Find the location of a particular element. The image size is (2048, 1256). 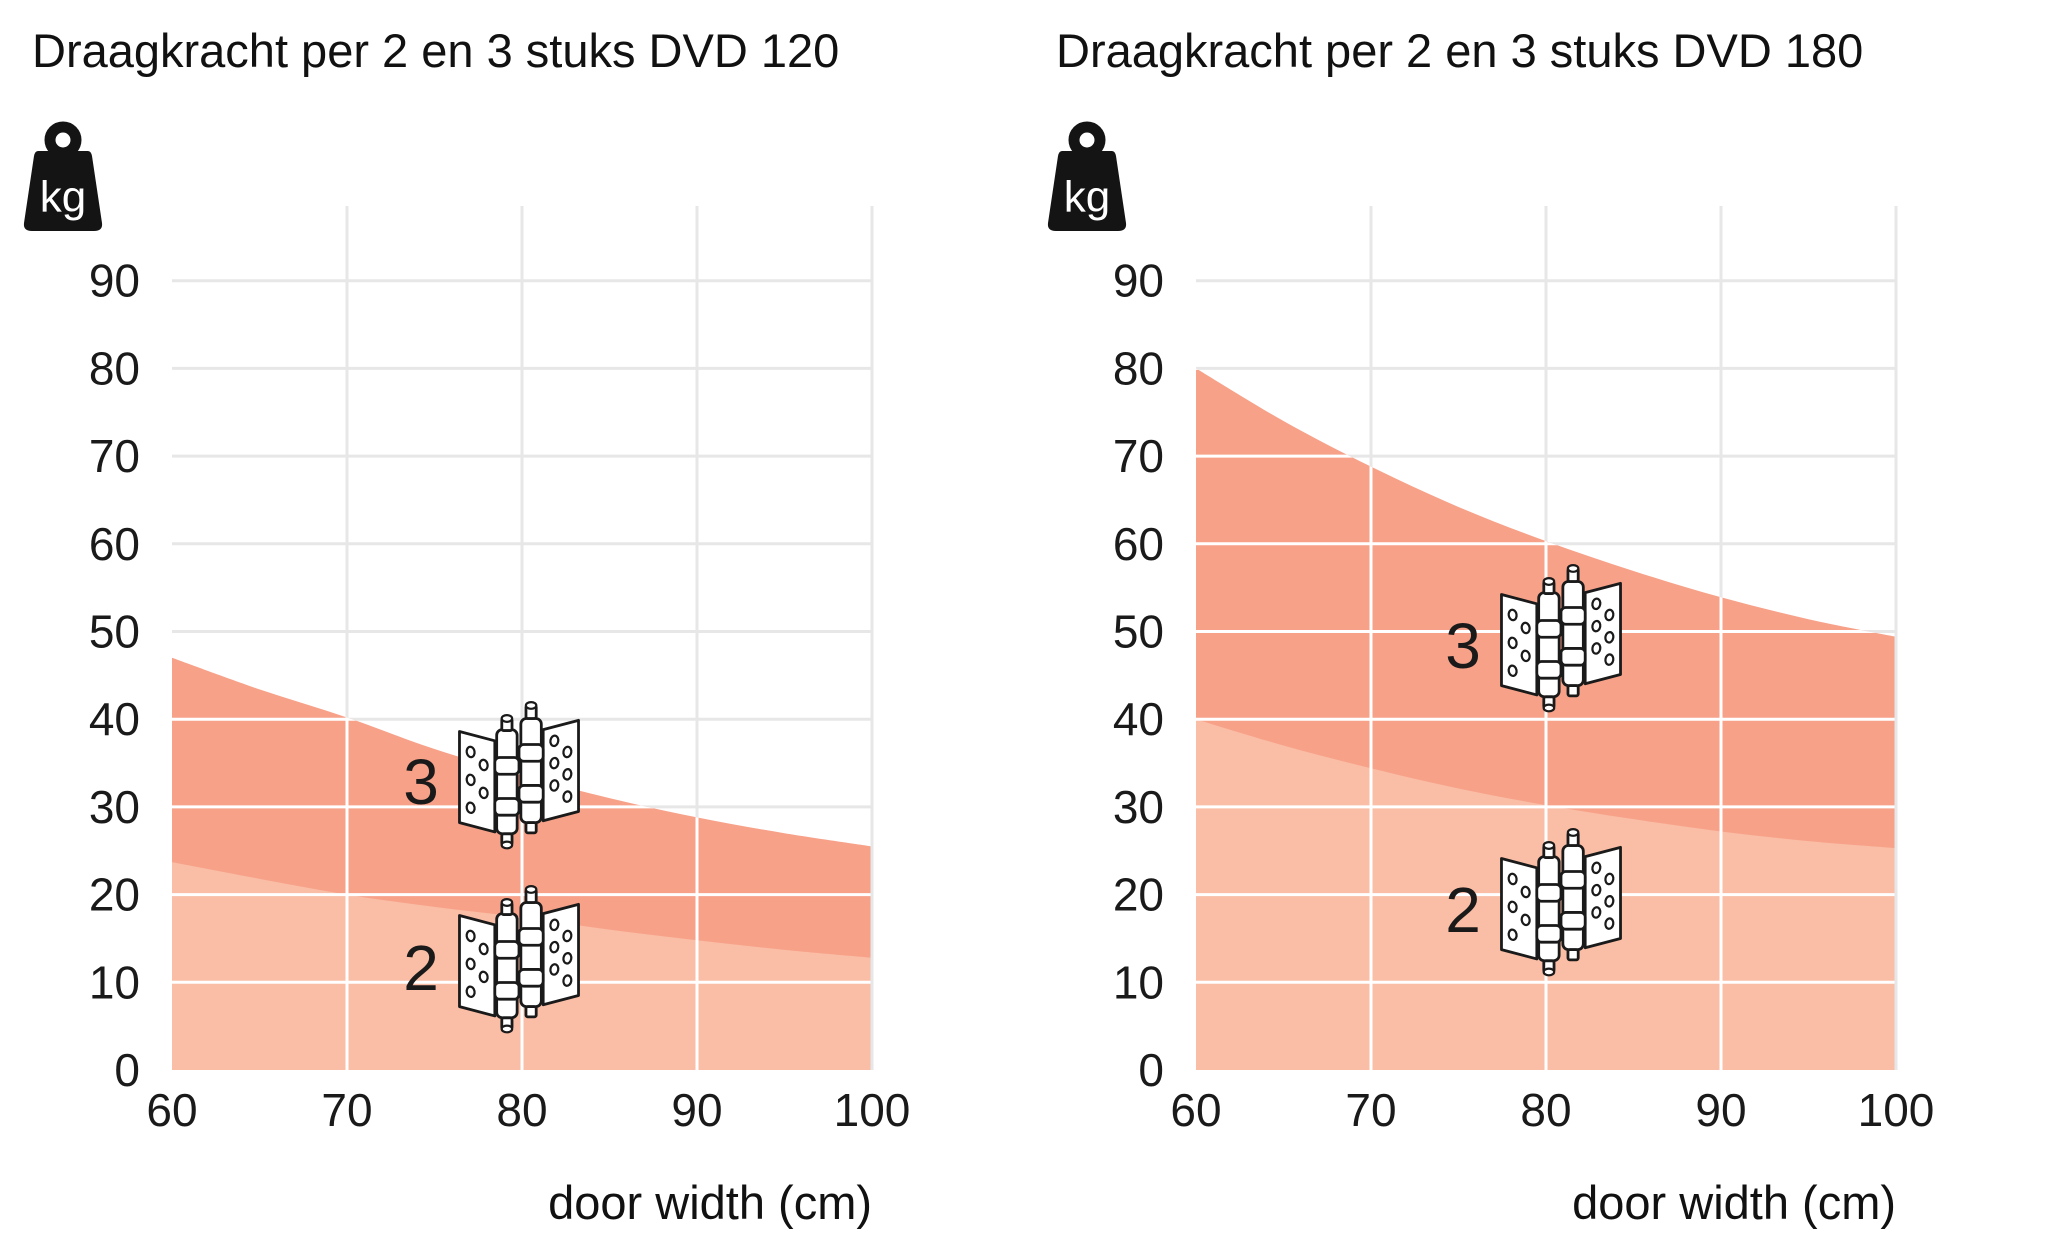

x-axis-caption-dvd120: door width (cm) is located at coordinates (710, 1202).